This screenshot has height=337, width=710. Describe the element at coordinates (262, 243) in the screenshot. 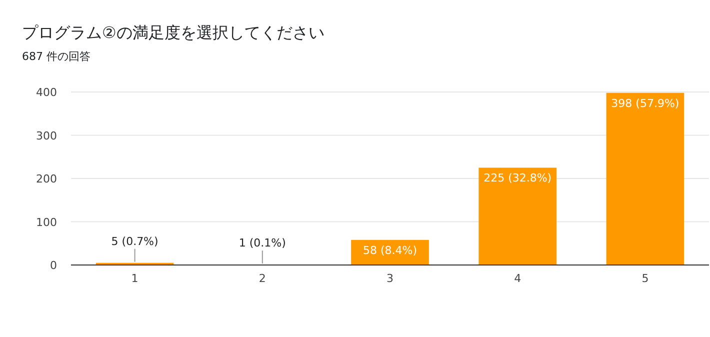

I see `data-label: 1 (0.1%)` at that location.